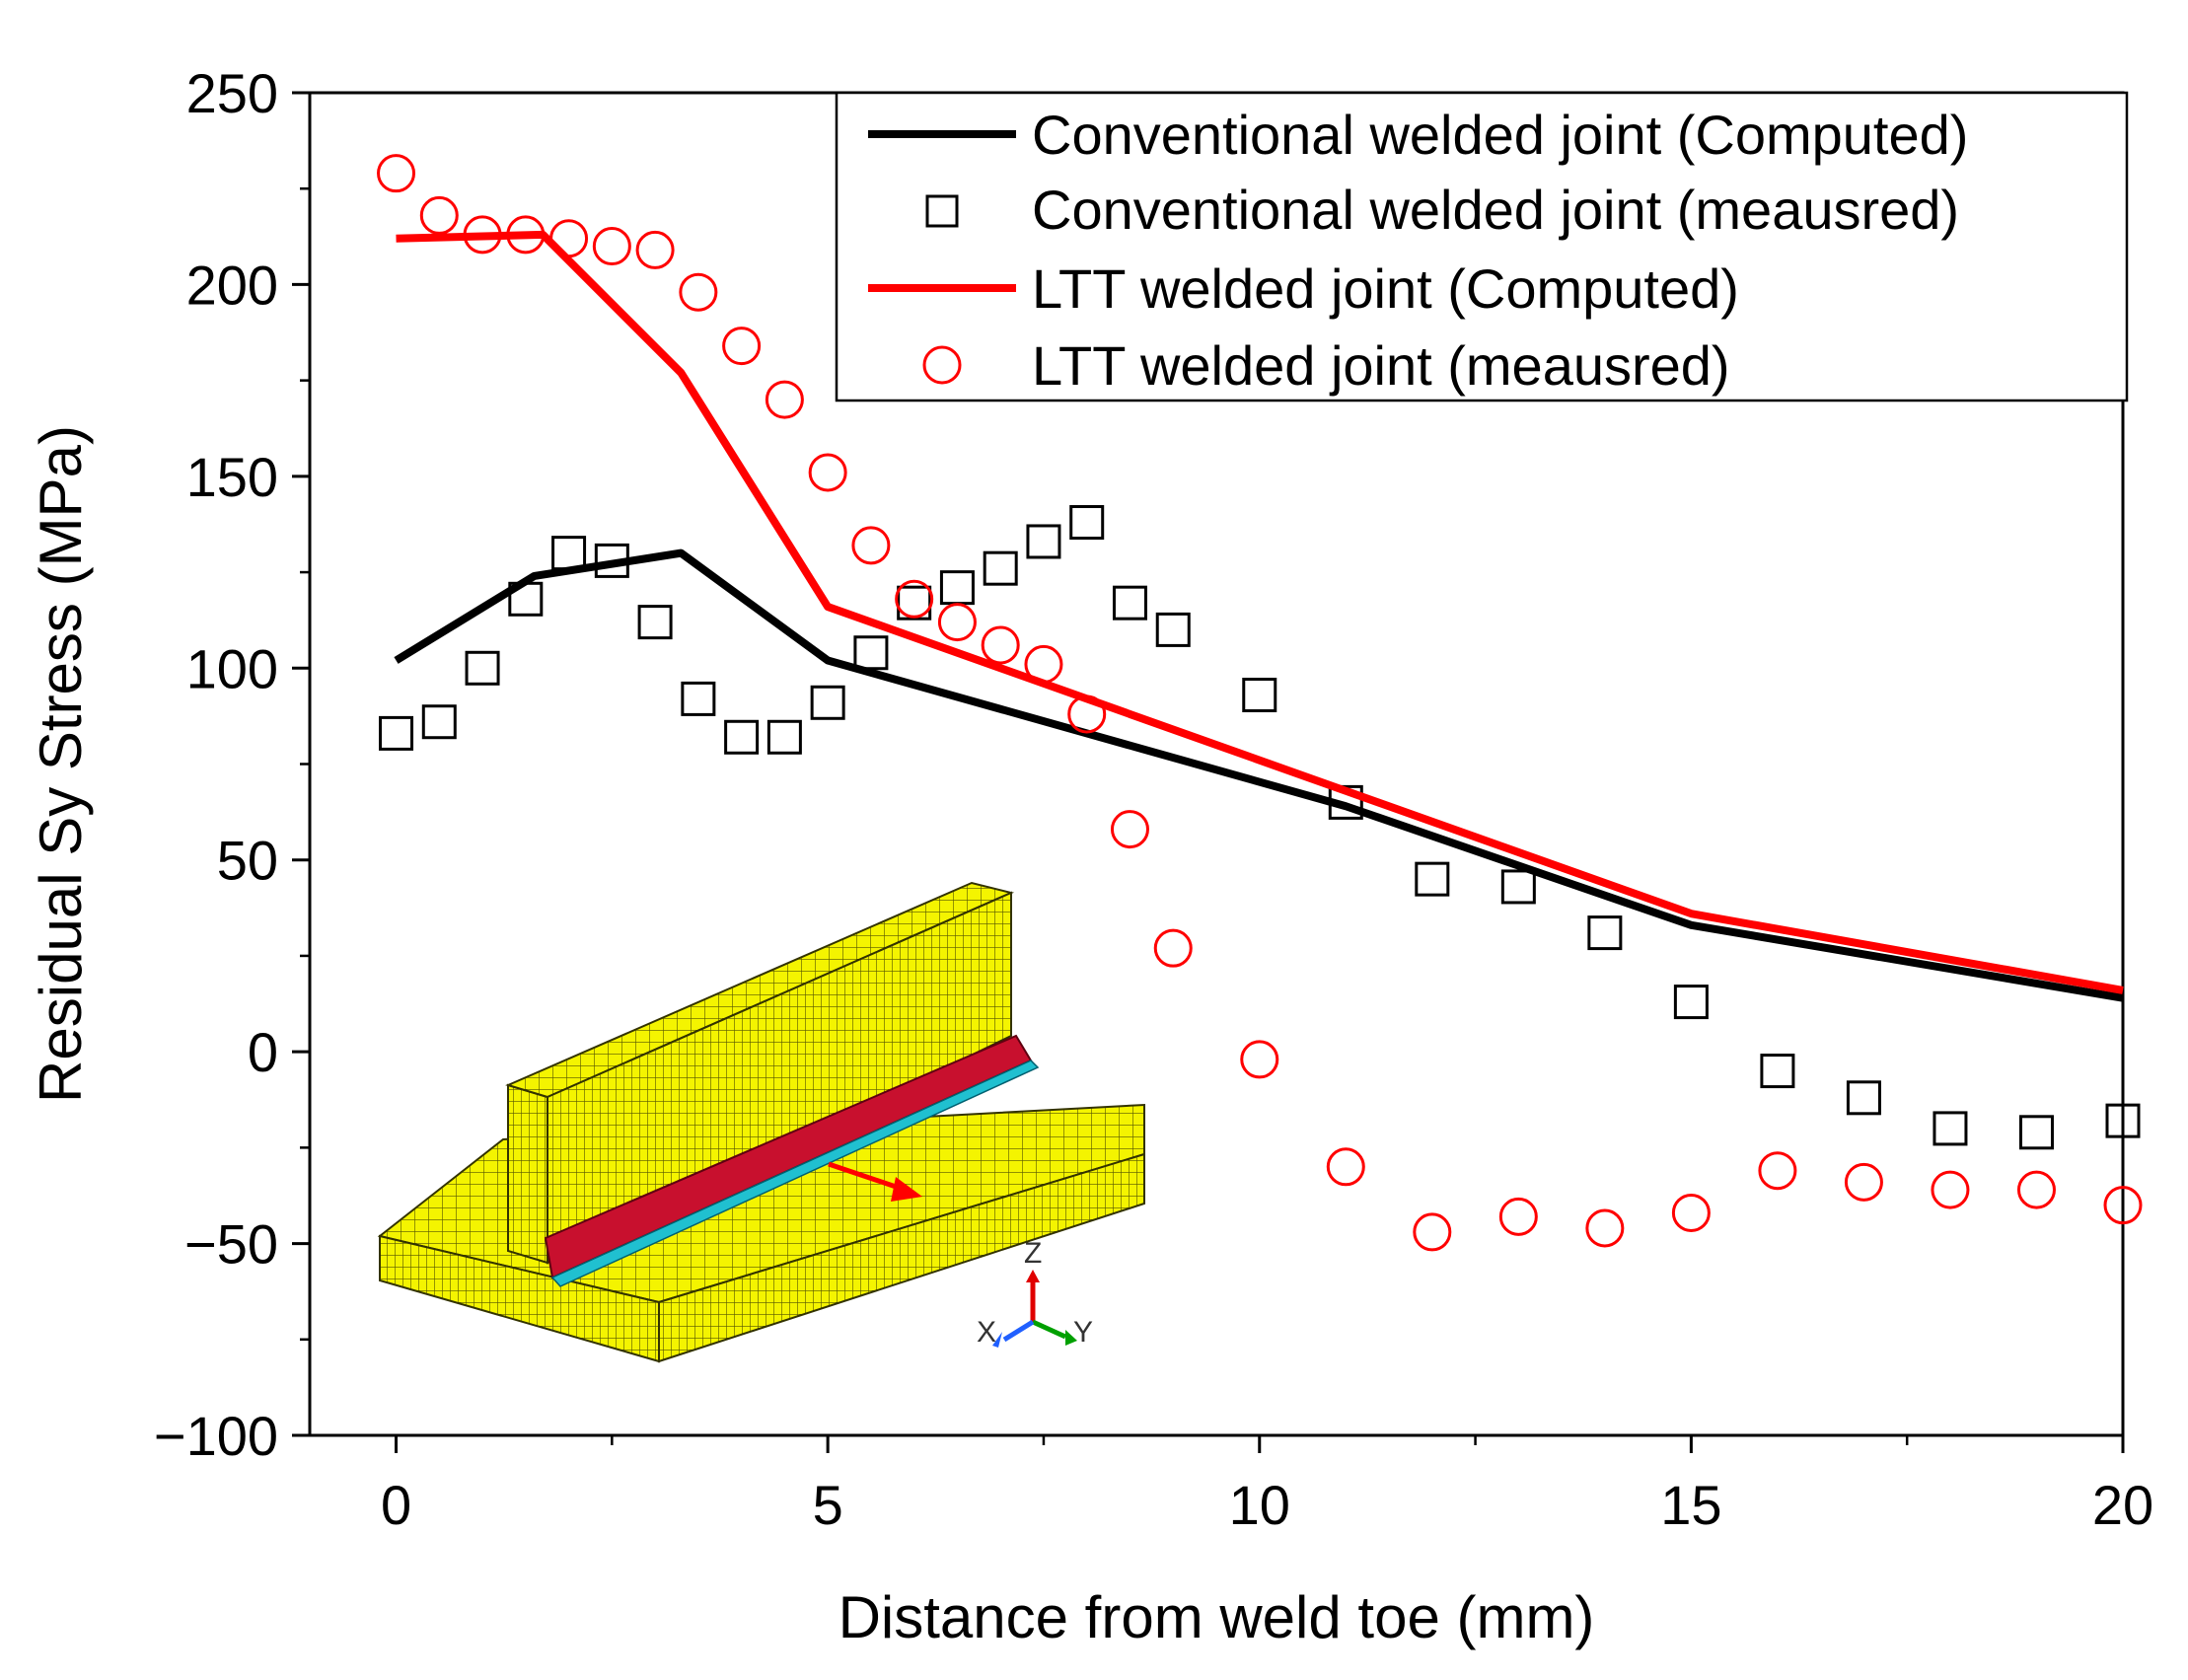 The height and width of the screenshot is (1680, 2188). I want to click on stiffener-face, so click(779, 1078).